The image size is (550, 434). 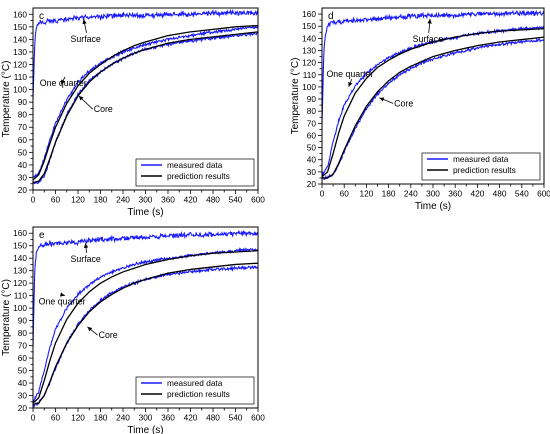 What do you see at coordinates (23, 346) in the screenshot?
I see `y-tick-label: 70` at bounding box center [23, 346].